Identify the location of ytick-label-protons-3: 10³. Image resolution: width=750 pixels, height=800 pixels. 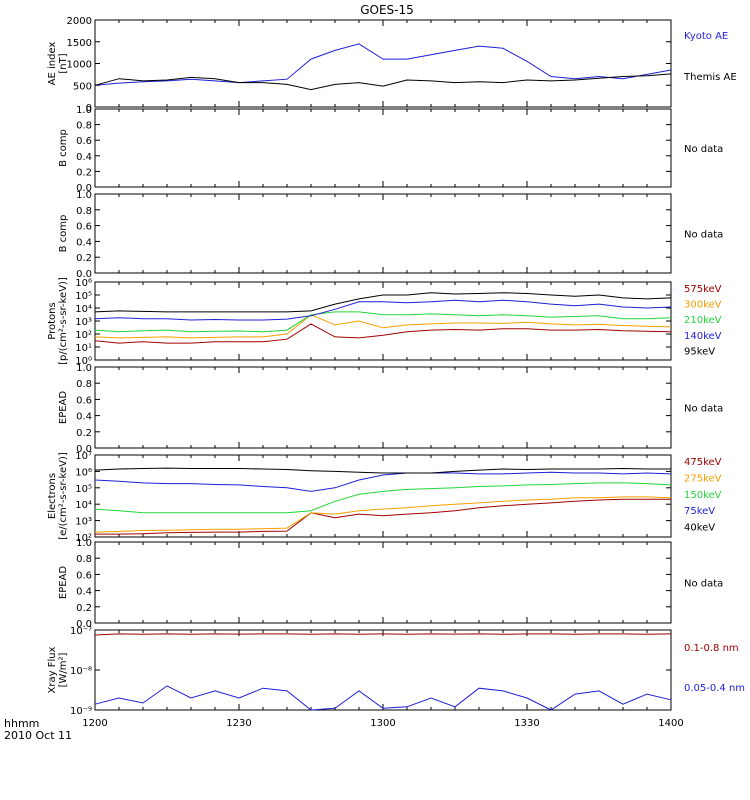
(83, 322).